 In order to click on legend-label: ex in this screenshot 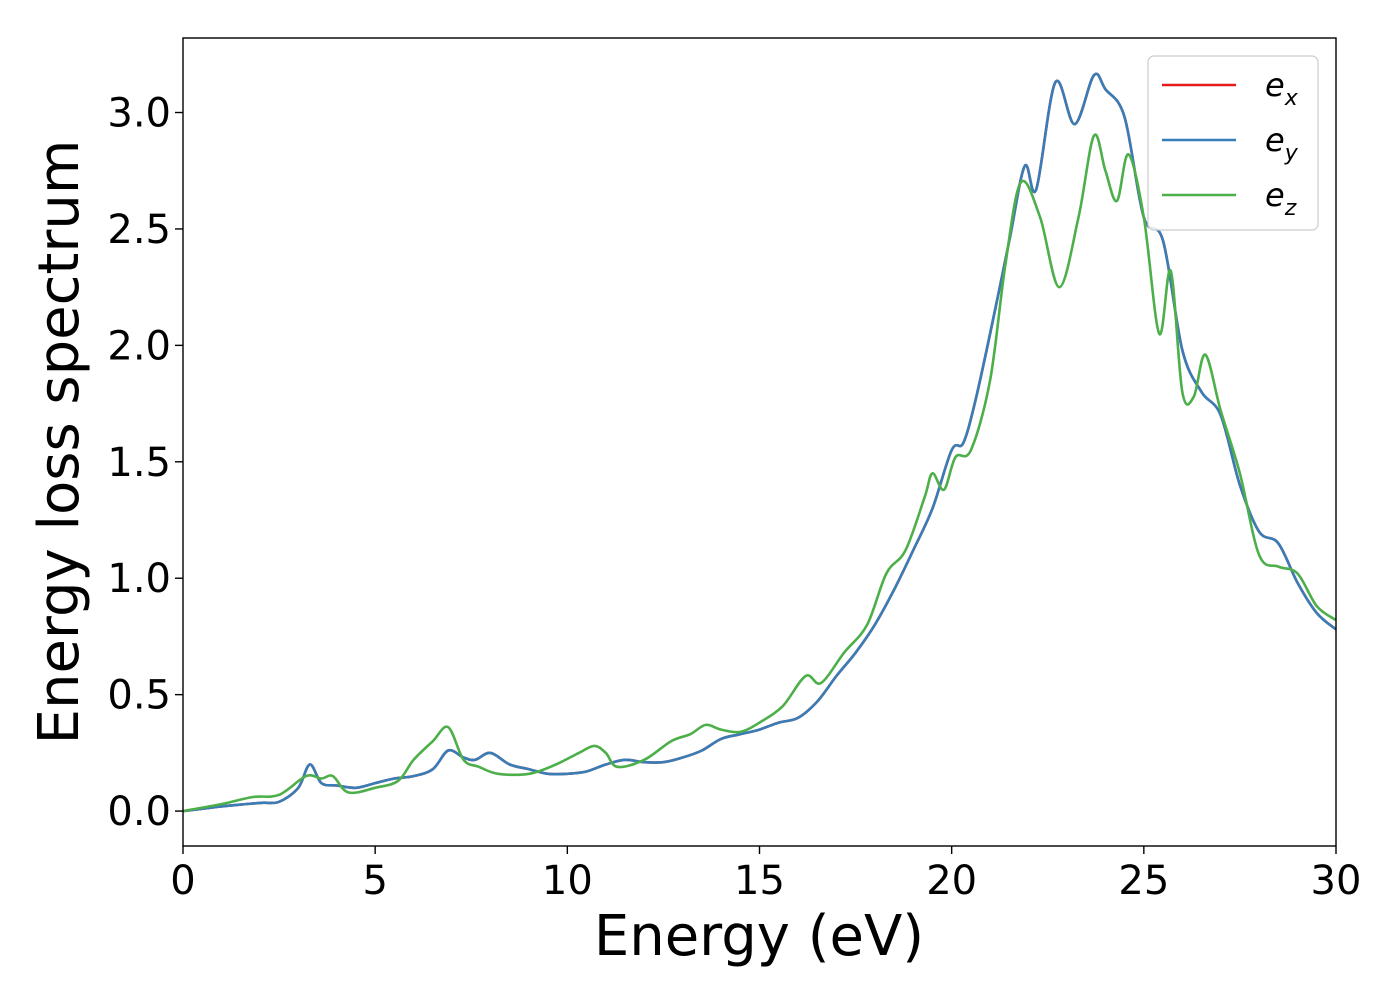, I will do `click(1282, 88)`.